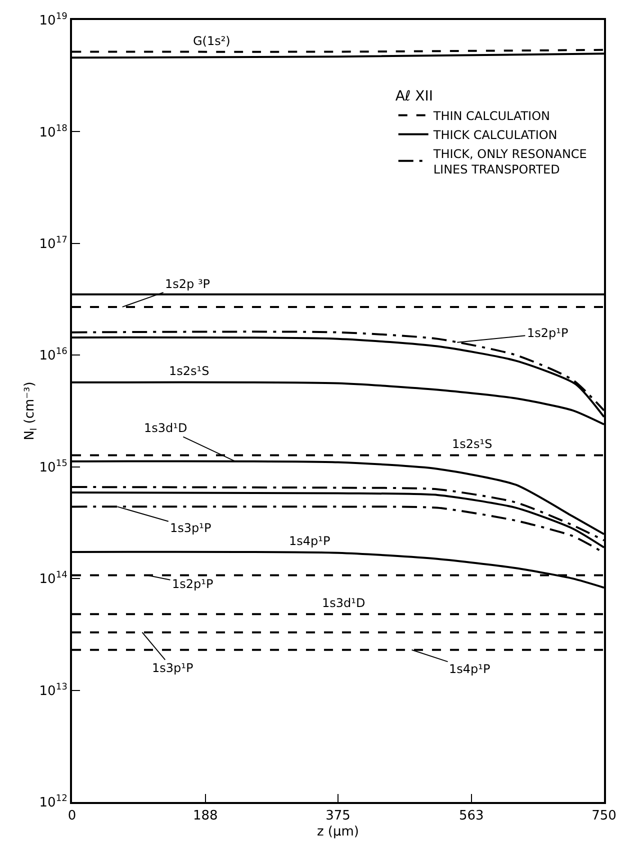 The height and width of the screenshot is (850, 628). Describe the element at coordinates (53, 355) in the screenshot. I see `y-tick-label: 10$^{16}$` at that location.